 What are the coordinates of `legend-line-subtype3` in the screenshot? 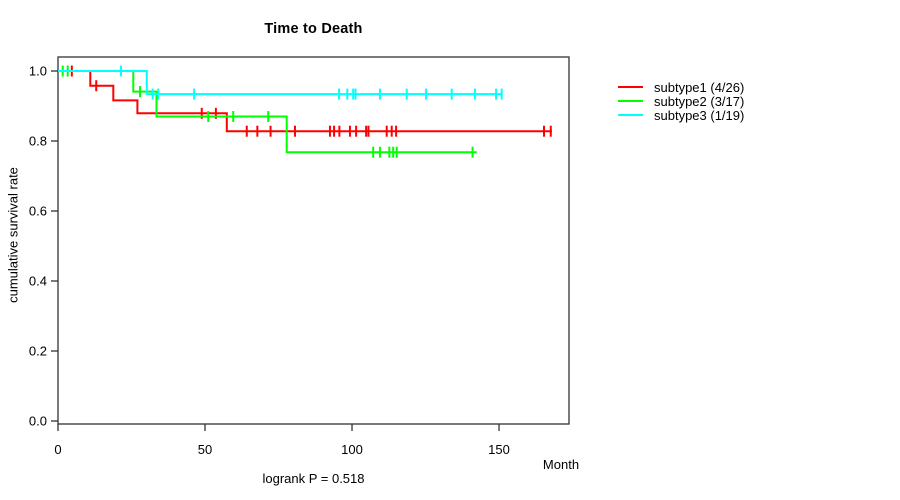 It's located at (630, 115).